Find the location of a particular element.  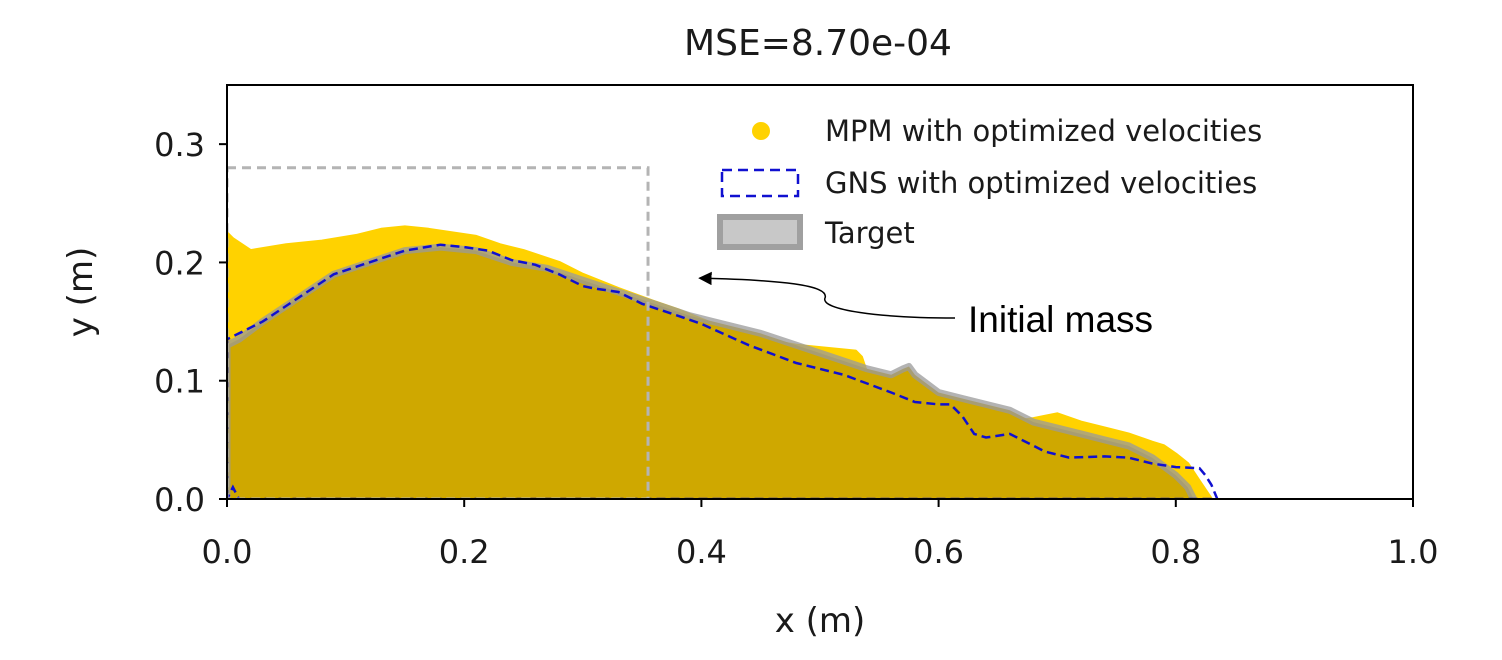

y-tick-label: 0.0 is located at coordinates (179, 500).